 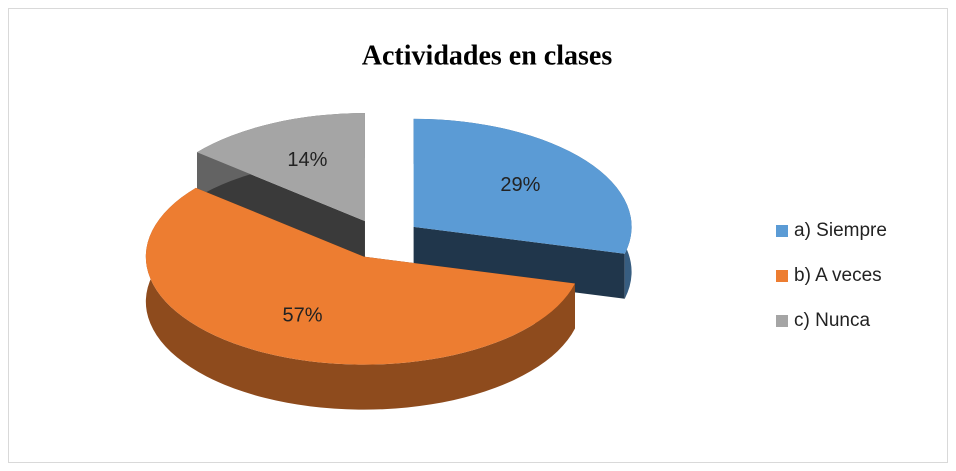 I want to click on legend-label: b) A veces, so click(x=838, y=275).